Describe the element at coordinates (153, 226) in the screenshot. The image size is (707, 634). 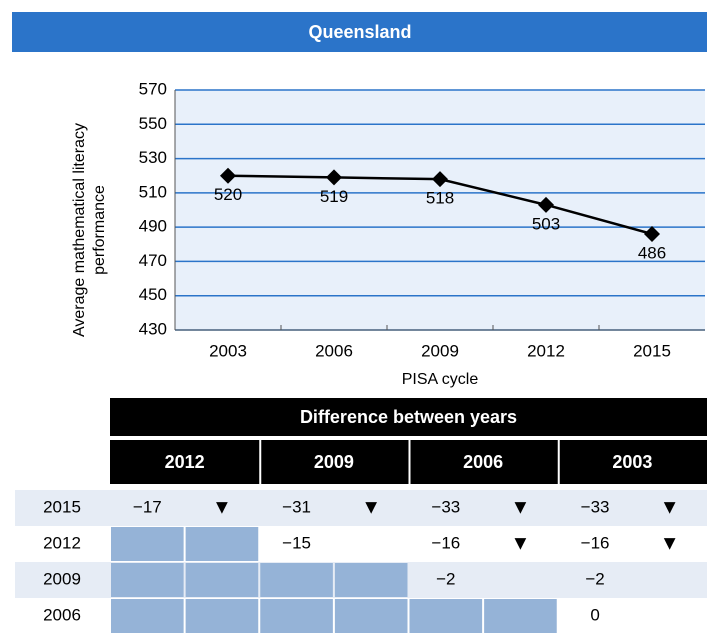
I see `y-tick-label: 490` at that location.